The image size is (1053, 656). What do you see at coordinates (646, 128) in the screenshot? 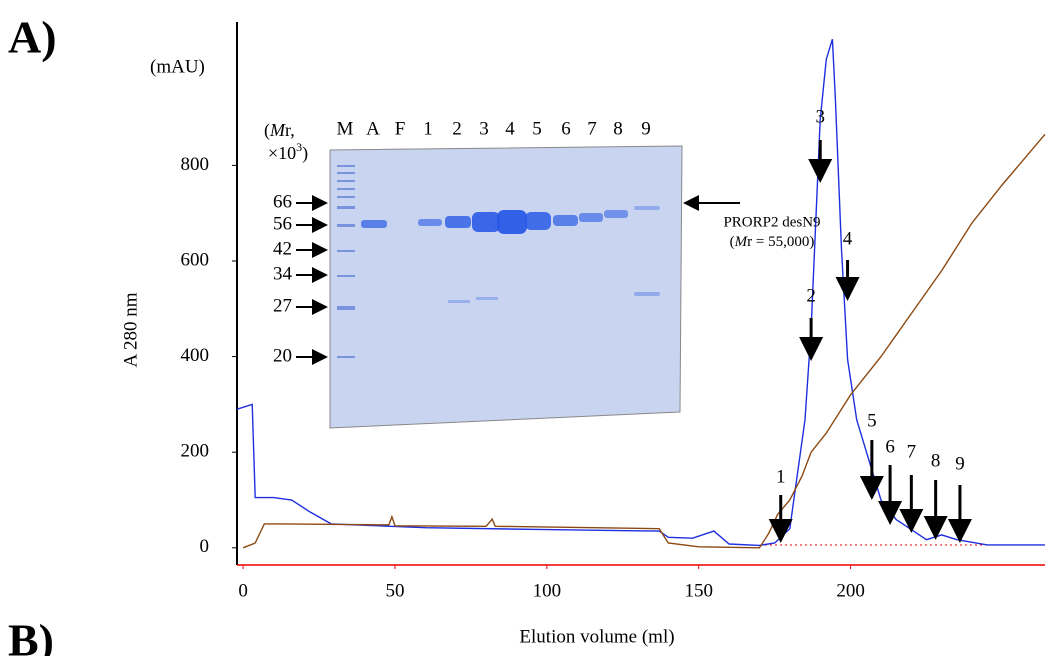
I see `lane-label: 9` at bounding box center [646, 128].